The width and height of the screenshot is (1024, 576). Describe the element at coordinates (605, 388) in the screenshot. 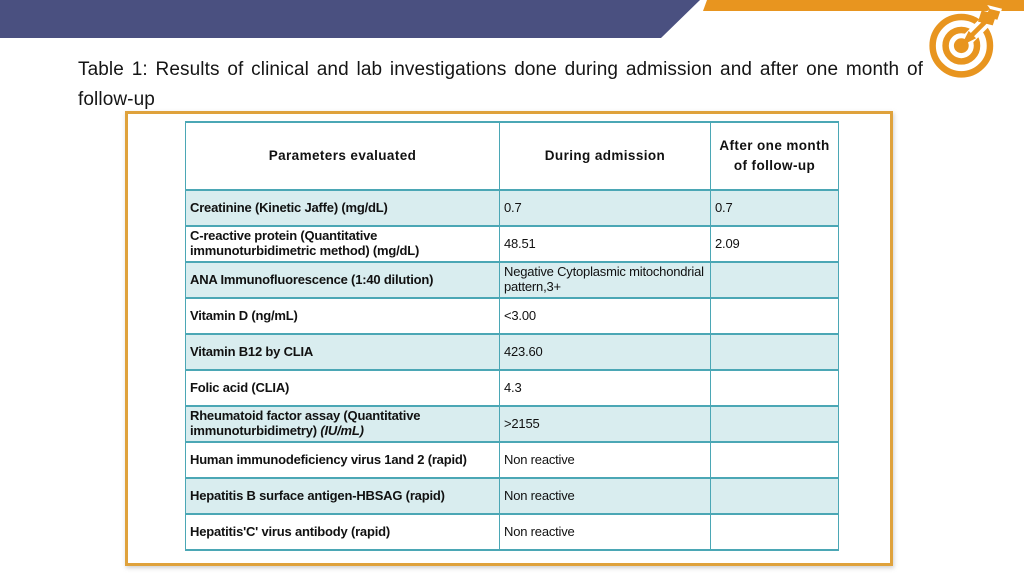

I see `admission-cell: 4.3` at that location.